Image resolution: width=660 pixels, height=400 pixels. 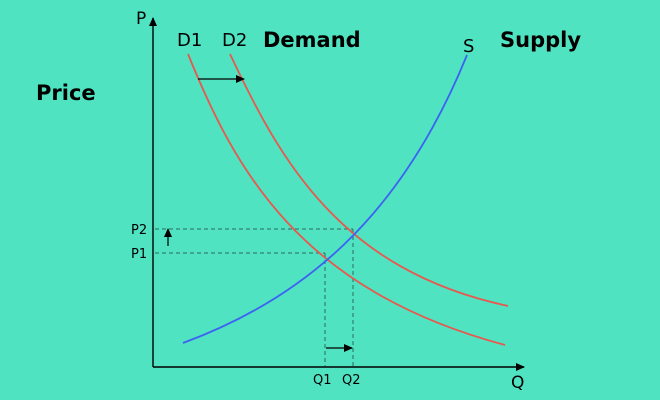 What do you see at coordinates (139, 254) in the screenshot?
I see `p1-tick-label: P1` at bounding box center [139, 254].